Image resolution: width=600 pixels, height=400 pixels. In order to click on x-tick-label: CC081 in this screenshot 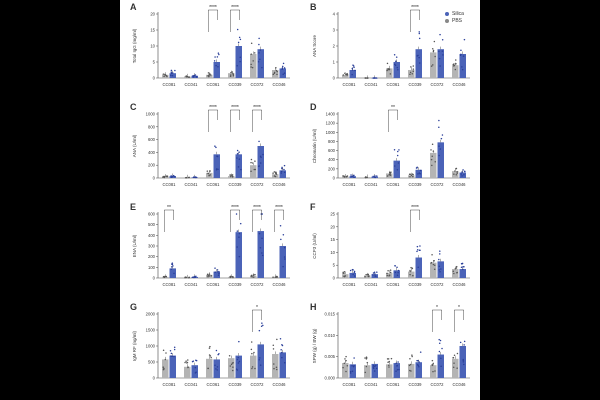, I will do `click(169, 384)`.